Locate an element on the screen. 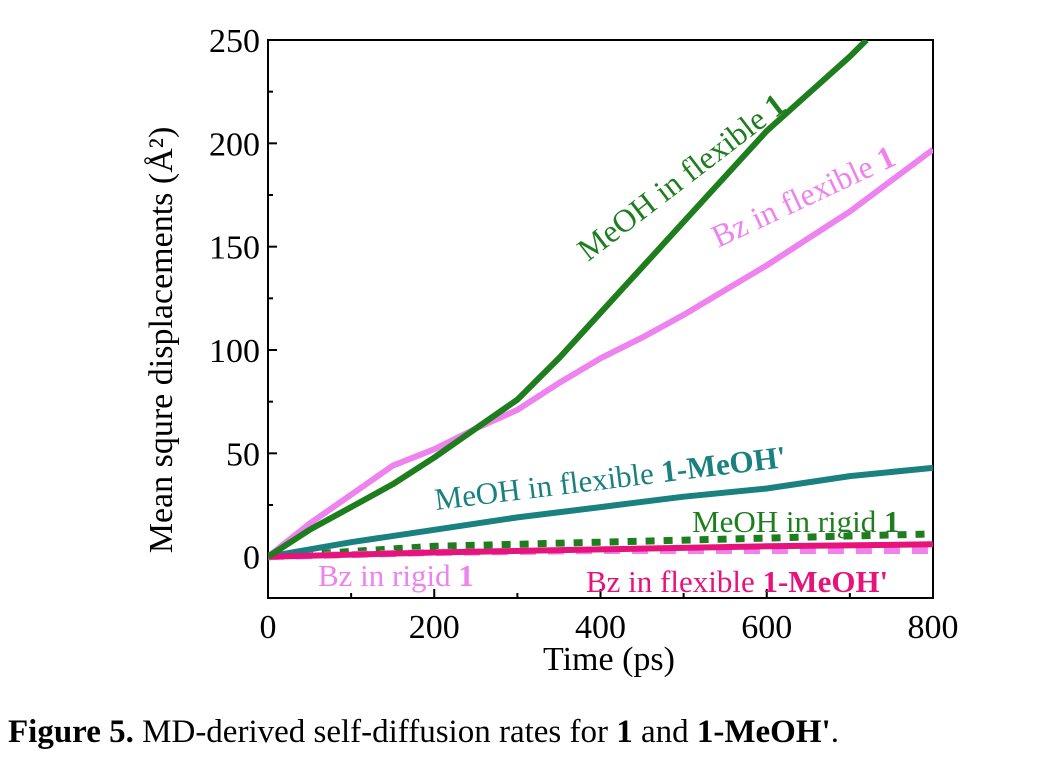  x-tick-label: 600 is located at coordinates (766, 627).